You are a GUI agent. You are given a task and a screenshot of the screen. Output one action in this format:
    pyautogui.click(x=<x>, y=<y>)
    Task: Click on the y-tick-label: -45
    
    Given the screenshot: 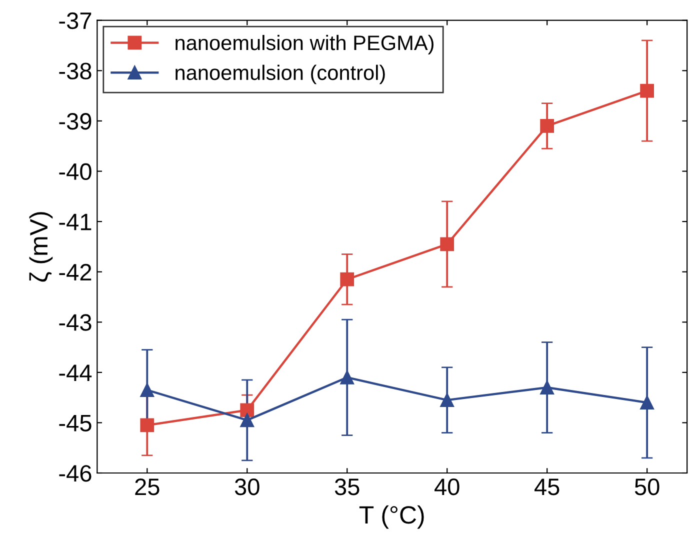 What is the action you would take?
    pyautogui.click(x=75, y=423)
    